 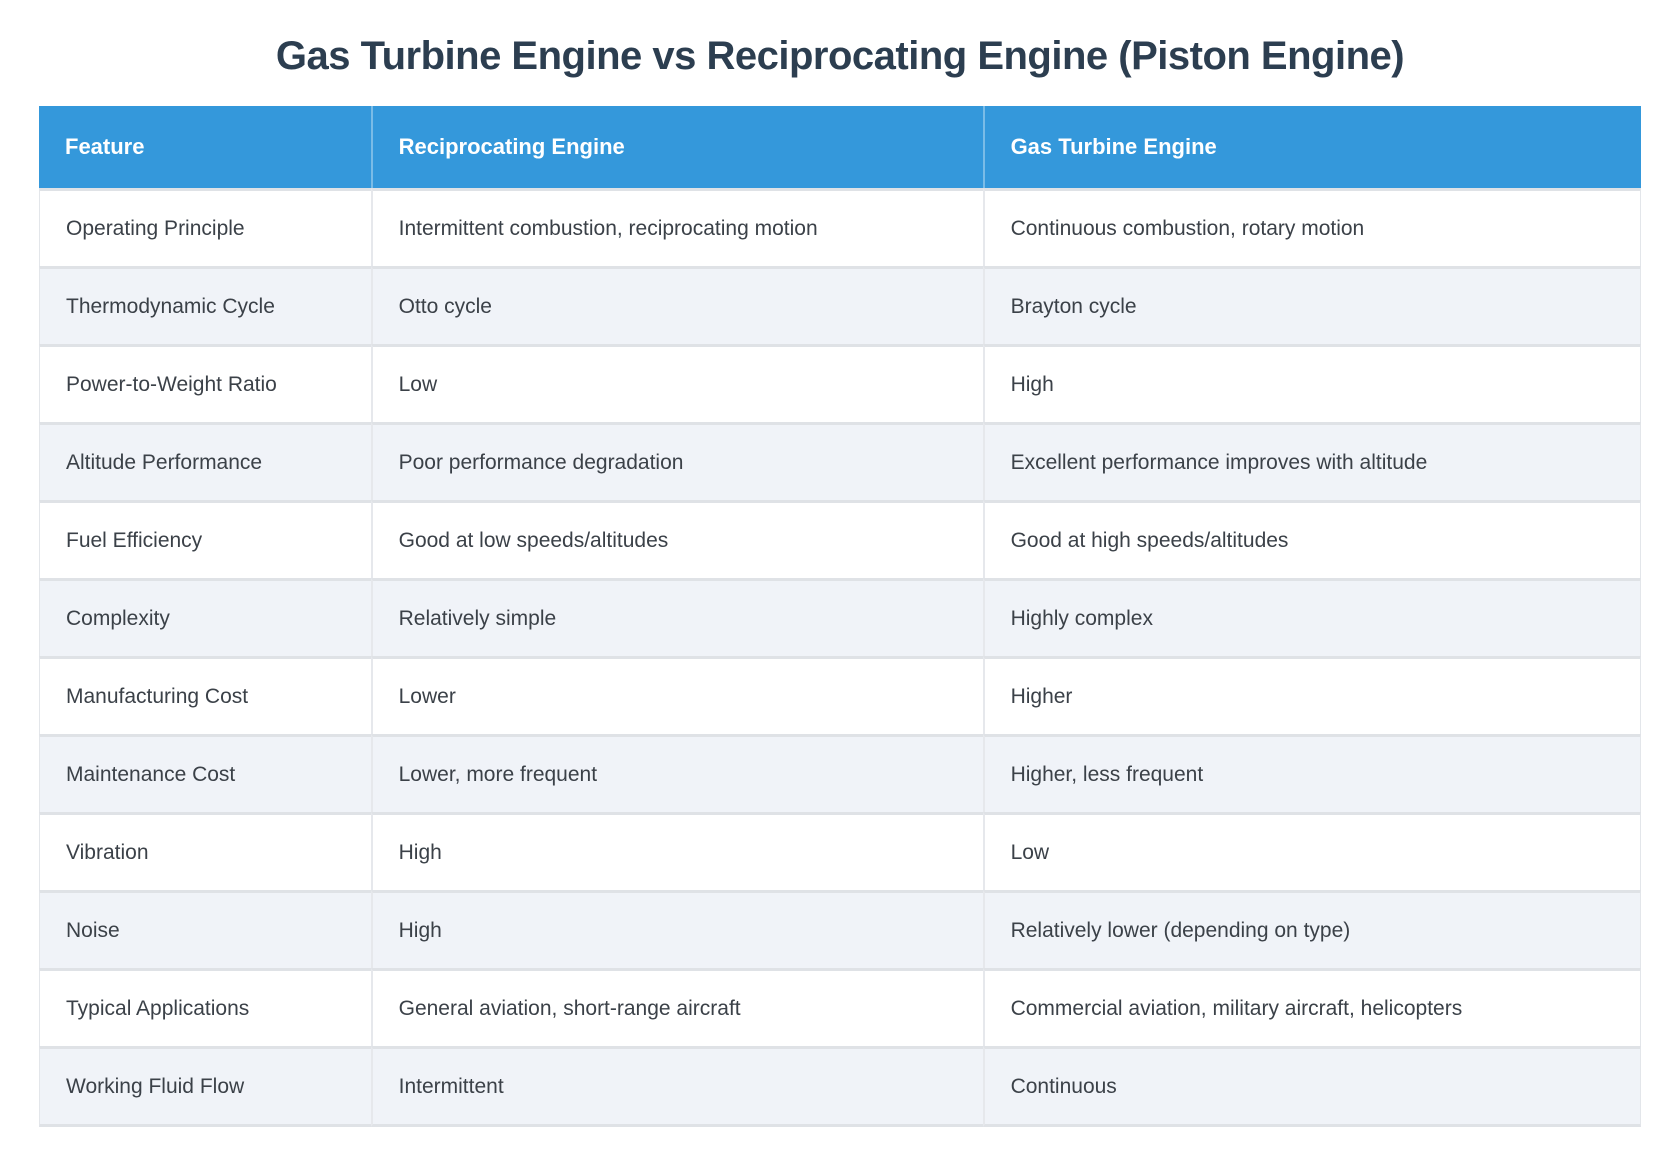 I want to click on cell-gas-turbine: Low, so click(x=1311, y=851).